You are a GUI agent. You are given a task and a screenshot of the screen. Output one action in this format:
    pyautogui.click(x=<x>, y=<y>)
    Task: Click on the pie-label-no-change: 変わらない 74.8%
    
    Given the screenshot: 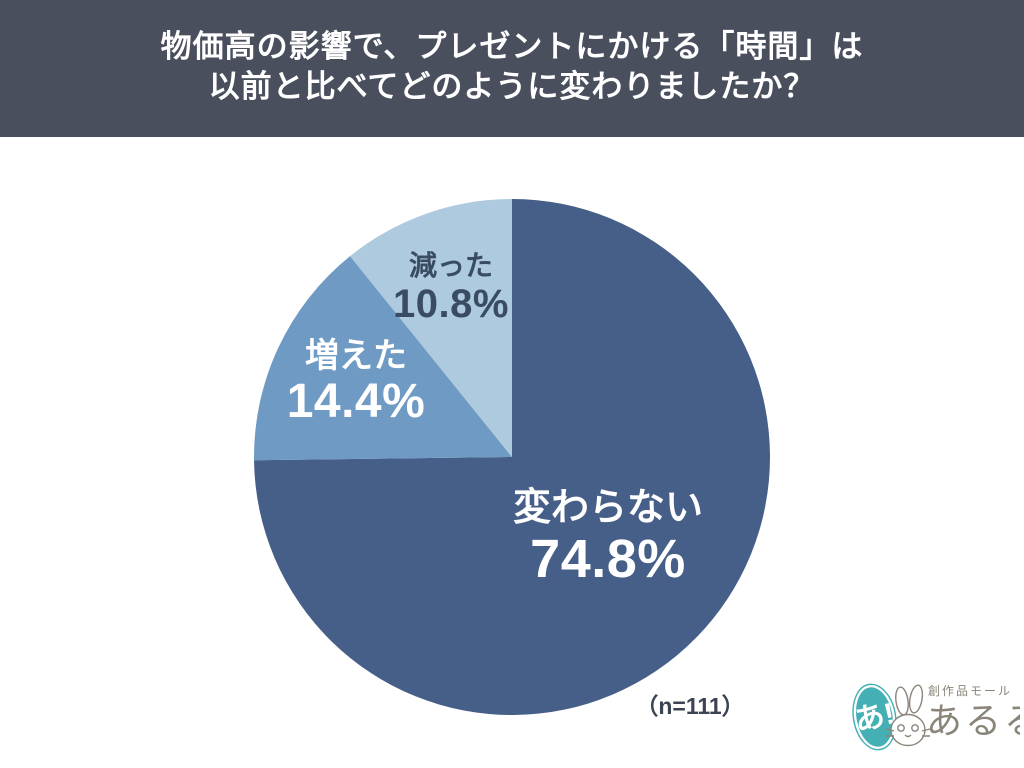 What is the action you would take?
    pyautogui.click(x=608, y=537)
    